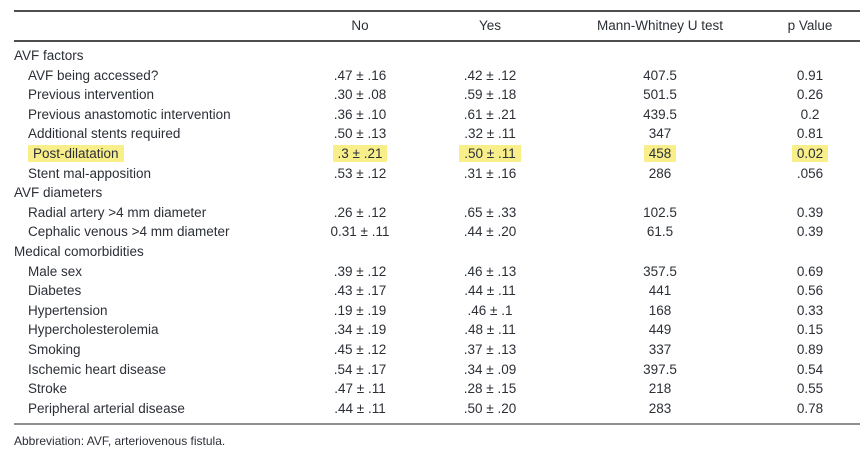 This screenshot has width=865, height=453. Describe the element at coordinates (360, 350) in the screenshot. I see `cell-no: .45 ± .12` at that location.